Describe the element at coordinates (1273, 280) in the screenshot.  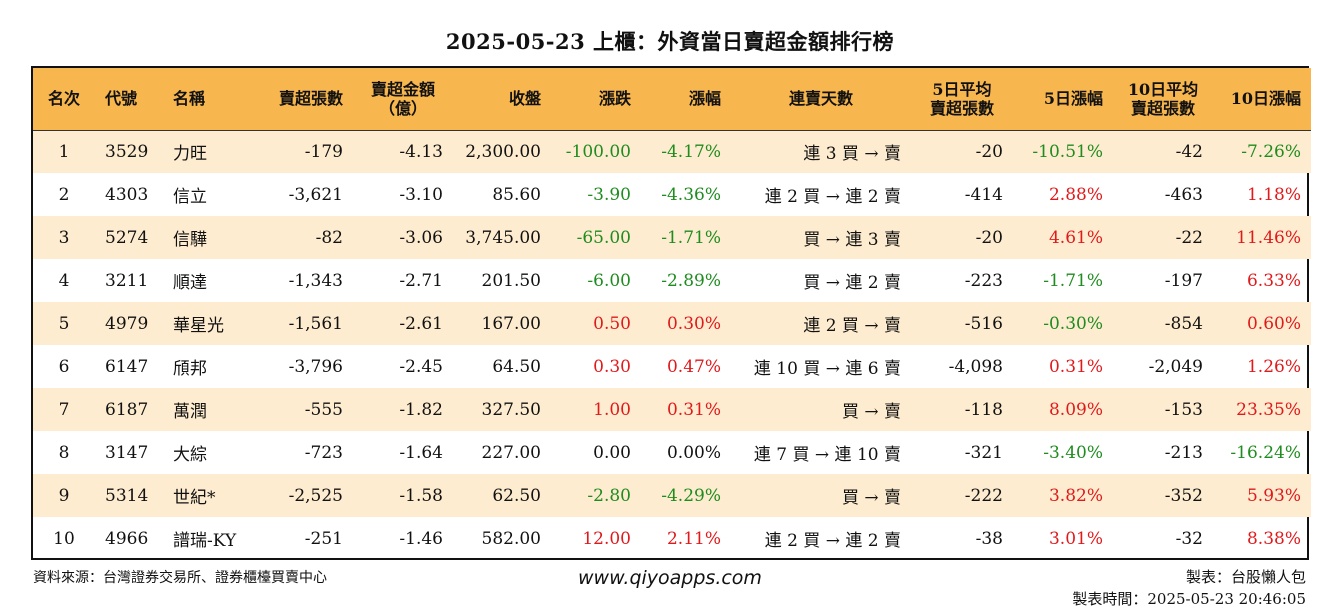
I see `chg10-cell: 6.33%` at that location.